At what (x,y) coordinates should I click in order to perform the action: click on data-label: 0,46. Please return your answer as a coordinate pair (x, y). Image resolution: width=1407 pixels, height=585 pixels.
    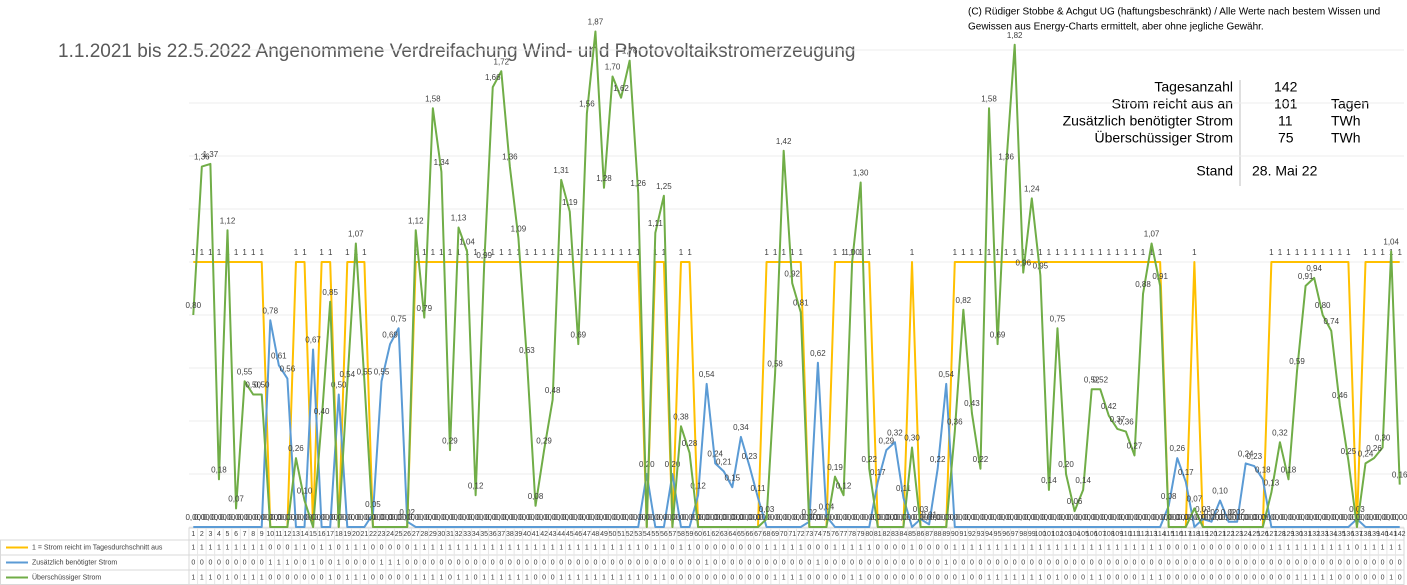
    Looking at the image, I should click on (1340, 395).